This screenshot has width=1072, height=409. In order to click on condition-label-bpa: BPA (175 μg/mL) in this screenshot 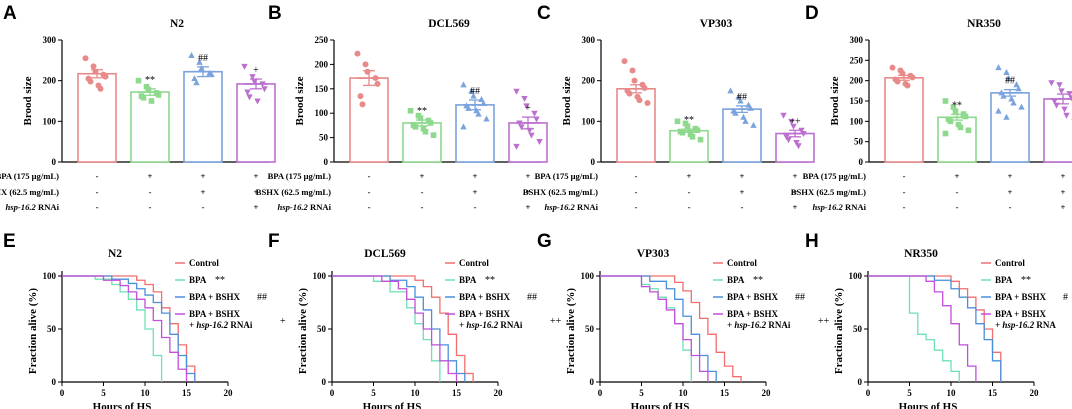, I will do `click(29, 176)`.